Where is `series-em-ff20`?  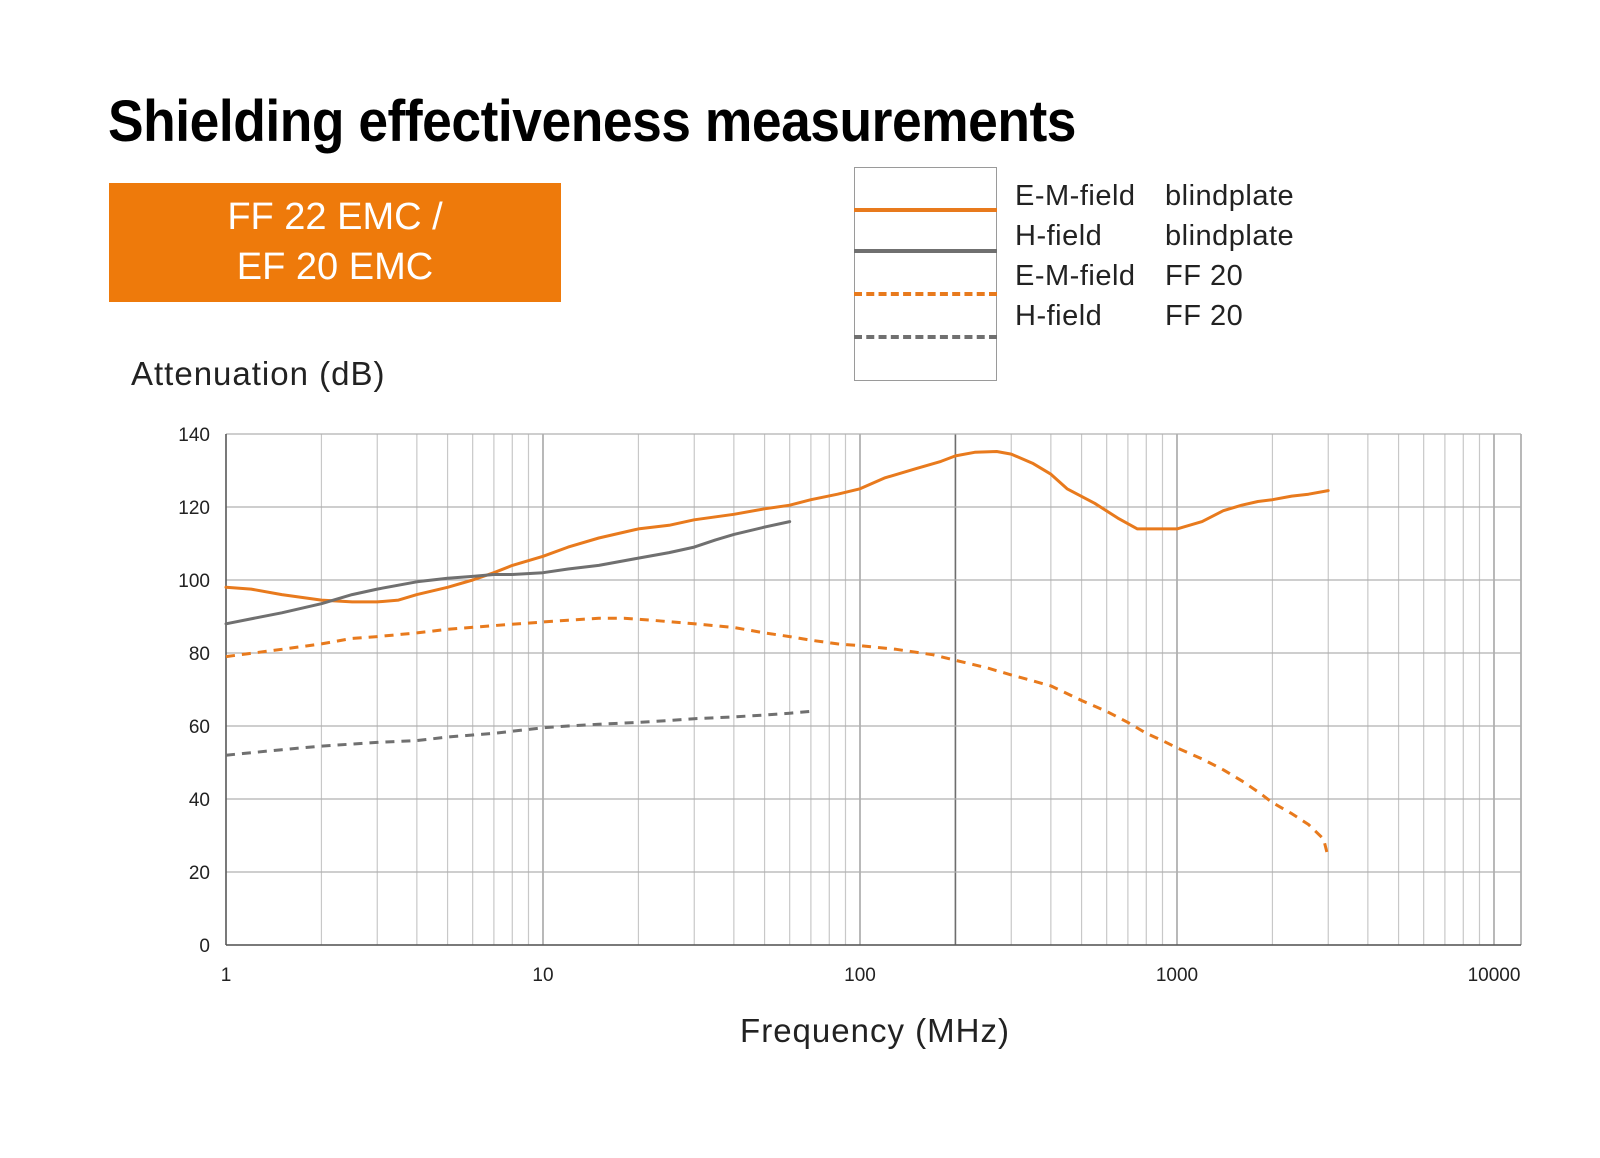
series-em-ff20 is located at coordinates (777, 737).